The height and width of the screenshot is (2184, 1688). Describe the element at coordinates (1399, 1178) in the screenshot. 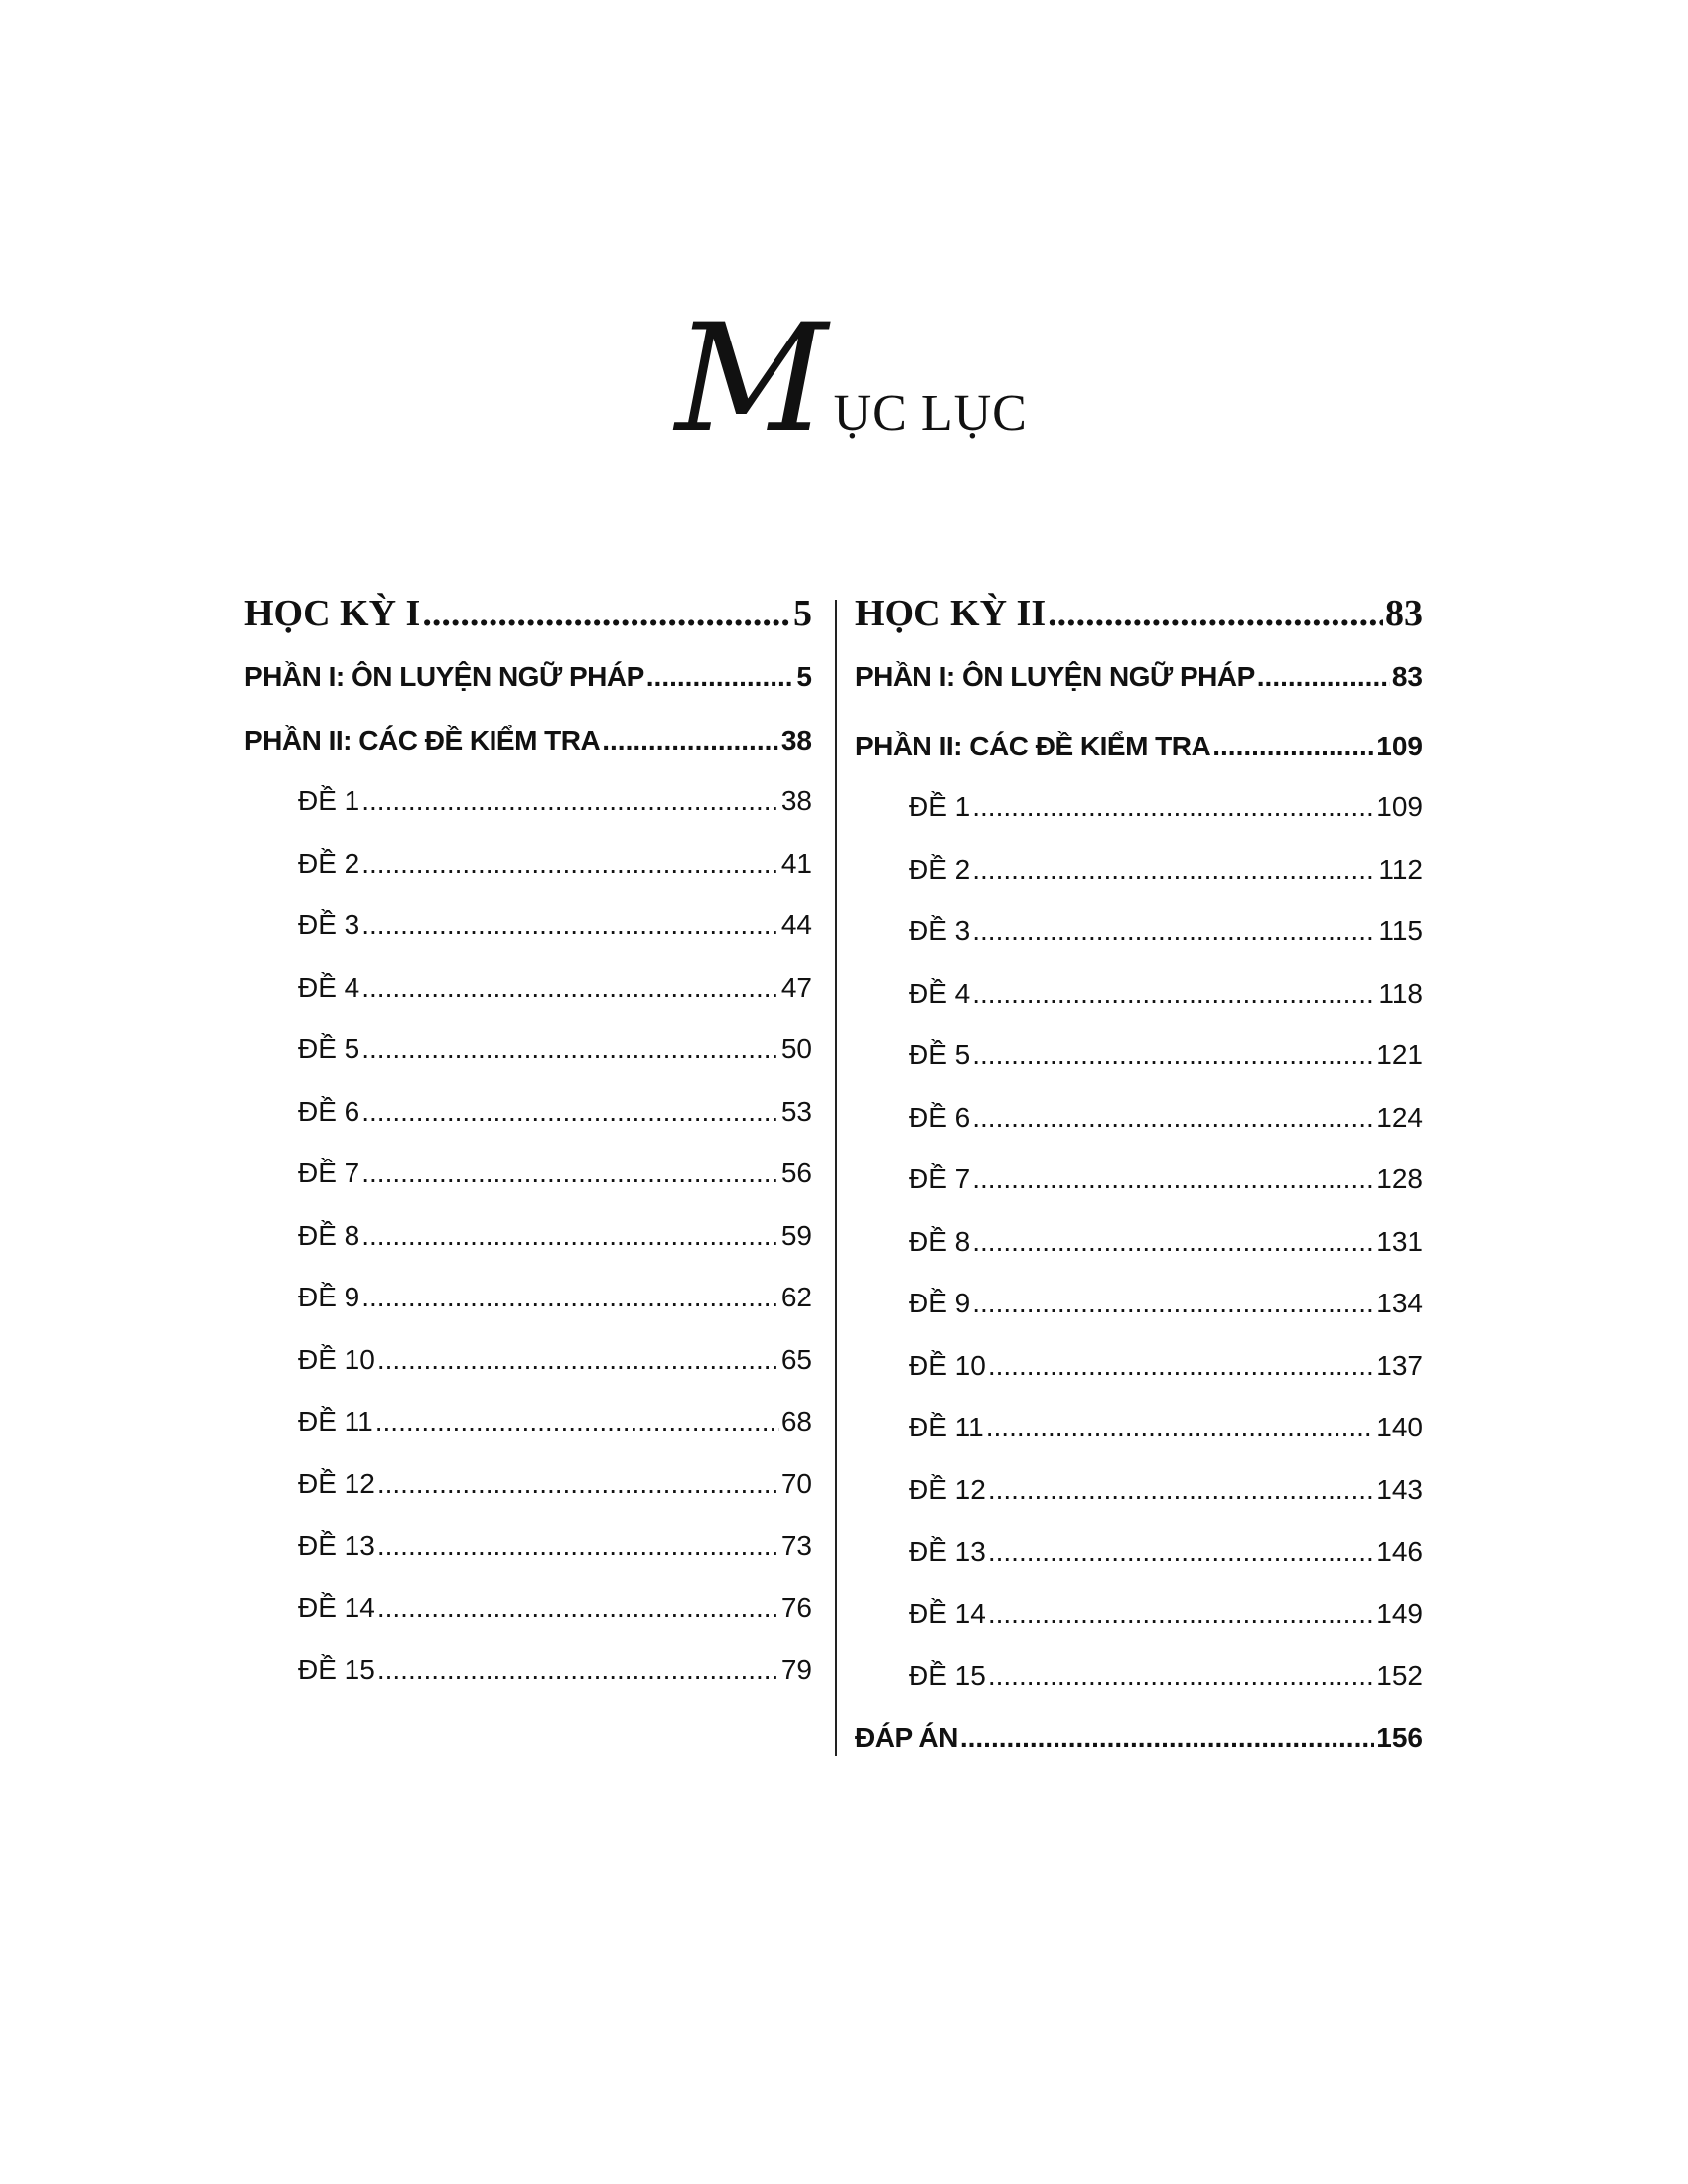

I see `entry-page: 128` at that location.